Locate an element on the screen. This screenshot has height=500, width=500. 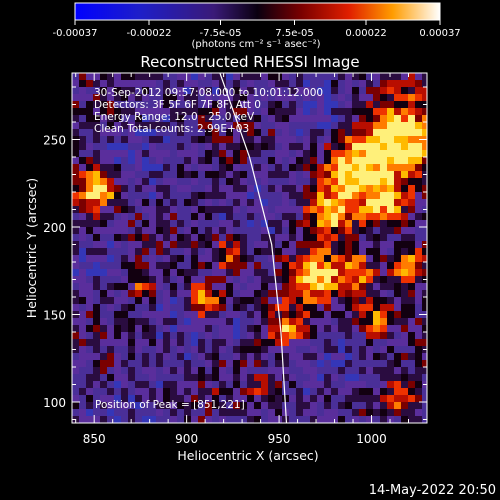
colorbar-tick-label: 0.00022 is located at coordinates (365, 33).